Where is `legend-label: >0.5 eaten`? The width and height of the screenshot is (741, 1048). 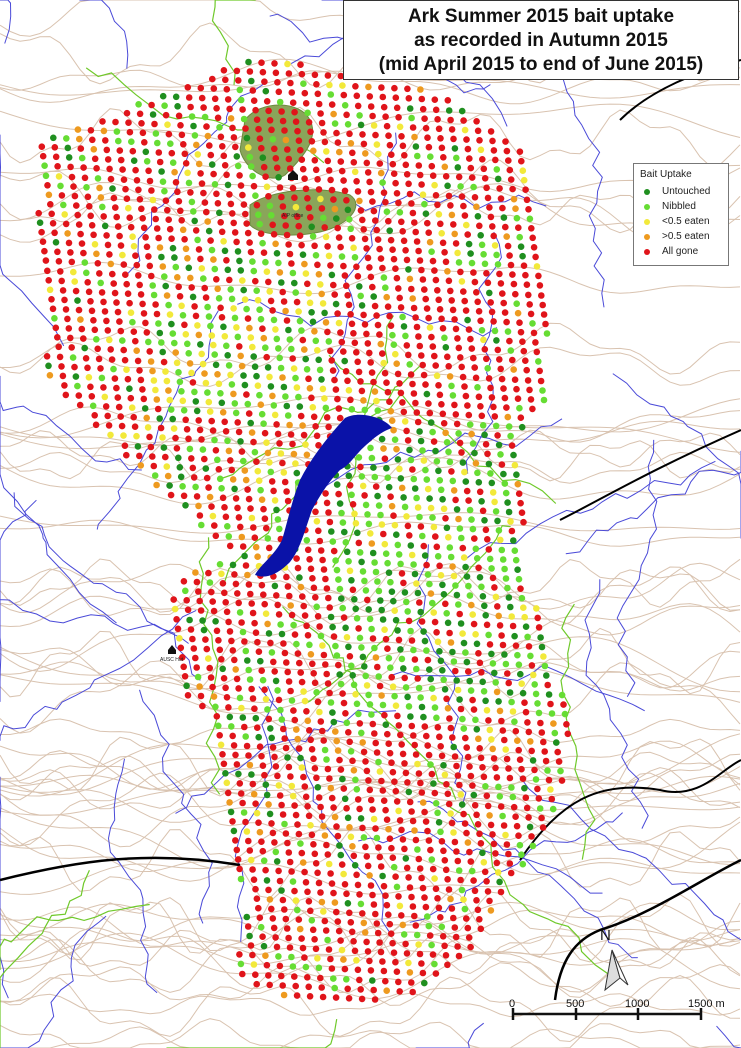 legend-label: >0.5 eaten is located at coordinates (686, 236).